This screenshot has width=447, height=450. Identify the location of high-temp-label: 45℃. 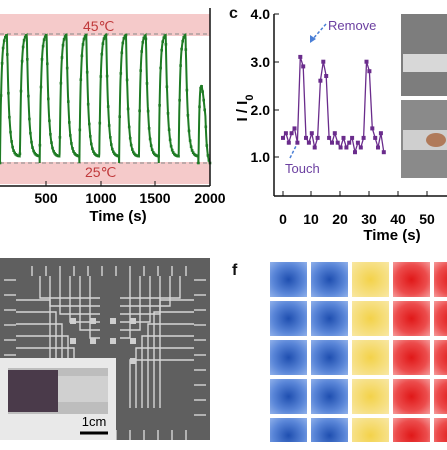
(98, 26).